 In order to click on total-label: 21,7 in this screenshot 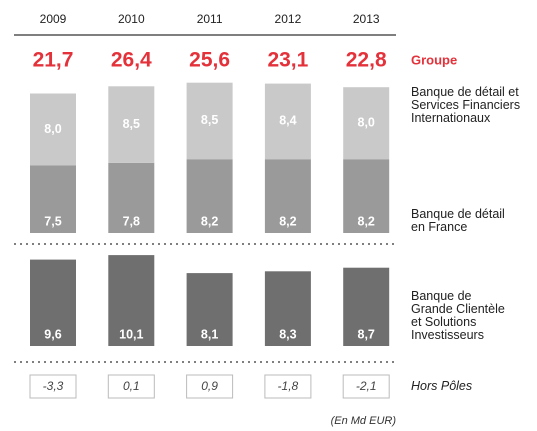, I will do `click(53, 60)`.